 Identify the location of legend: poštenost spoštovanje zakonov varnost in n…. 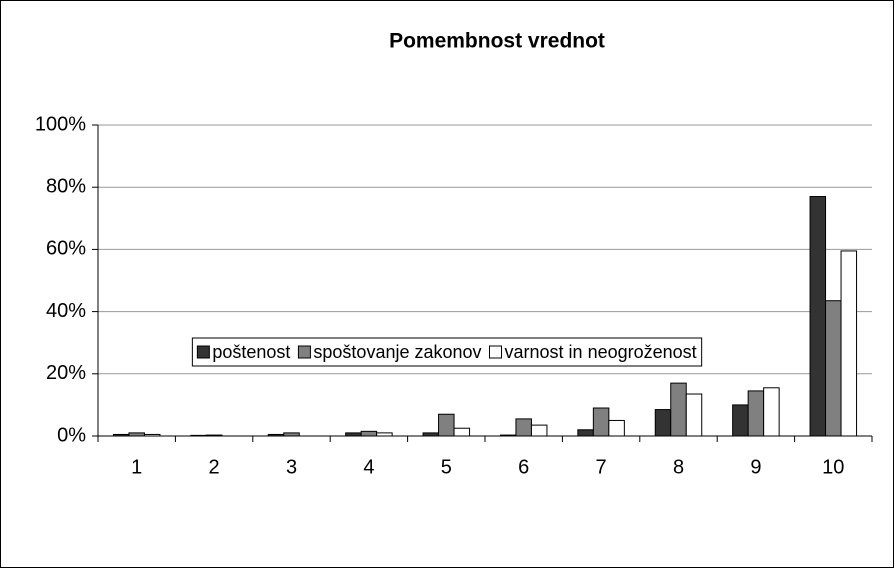
(447, 352).